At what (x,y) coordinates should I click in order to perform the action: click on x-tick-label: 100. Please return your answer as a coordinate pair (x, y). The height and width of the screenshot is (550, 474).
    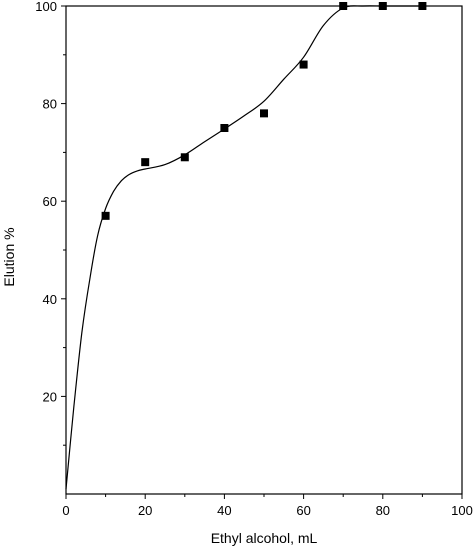
    Looking at the image, I should click on (462, 510).